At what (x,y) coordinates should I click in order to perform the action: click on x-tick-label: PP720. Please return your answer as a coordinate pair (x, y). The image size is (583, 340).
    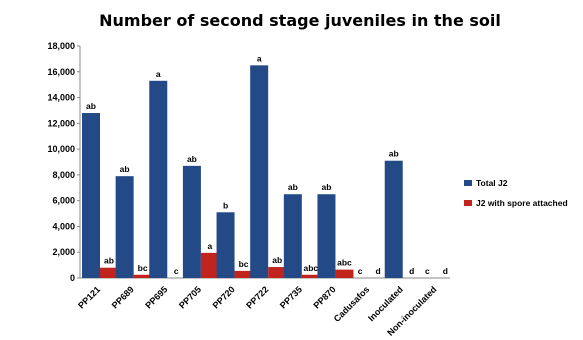
    Looking at the image, I should click on (224, 297).